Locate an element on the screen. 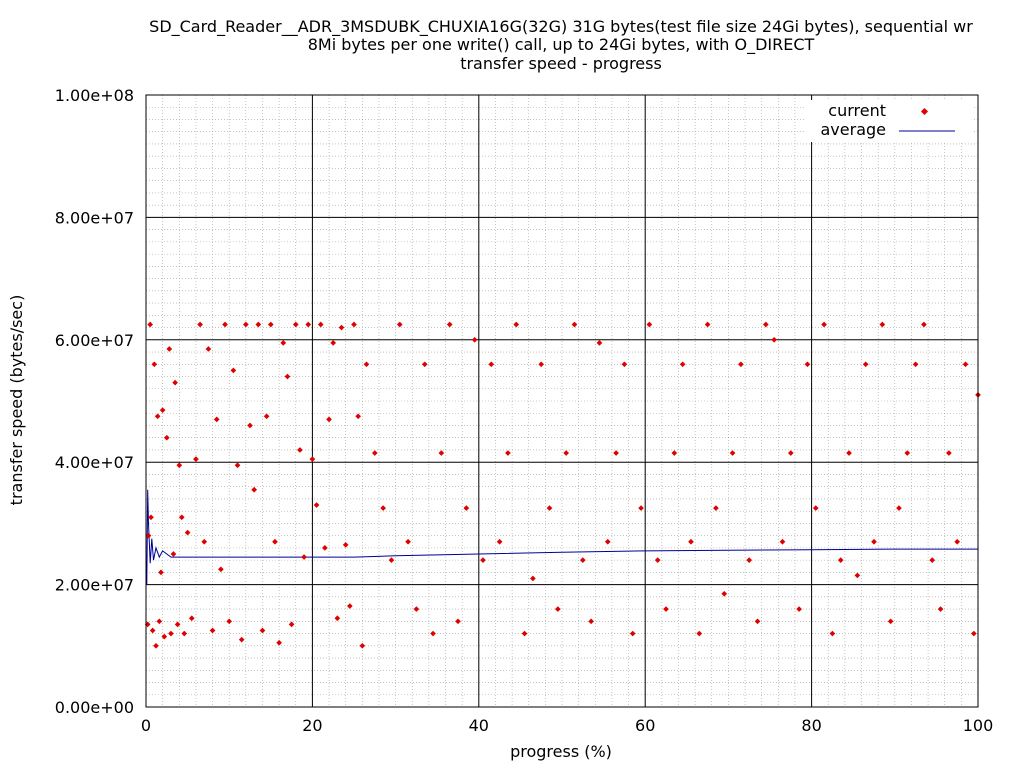 This screenshot has height=773, width=1024. y-tick-label: 0.00e+00 is located at coordinates (94, 707).